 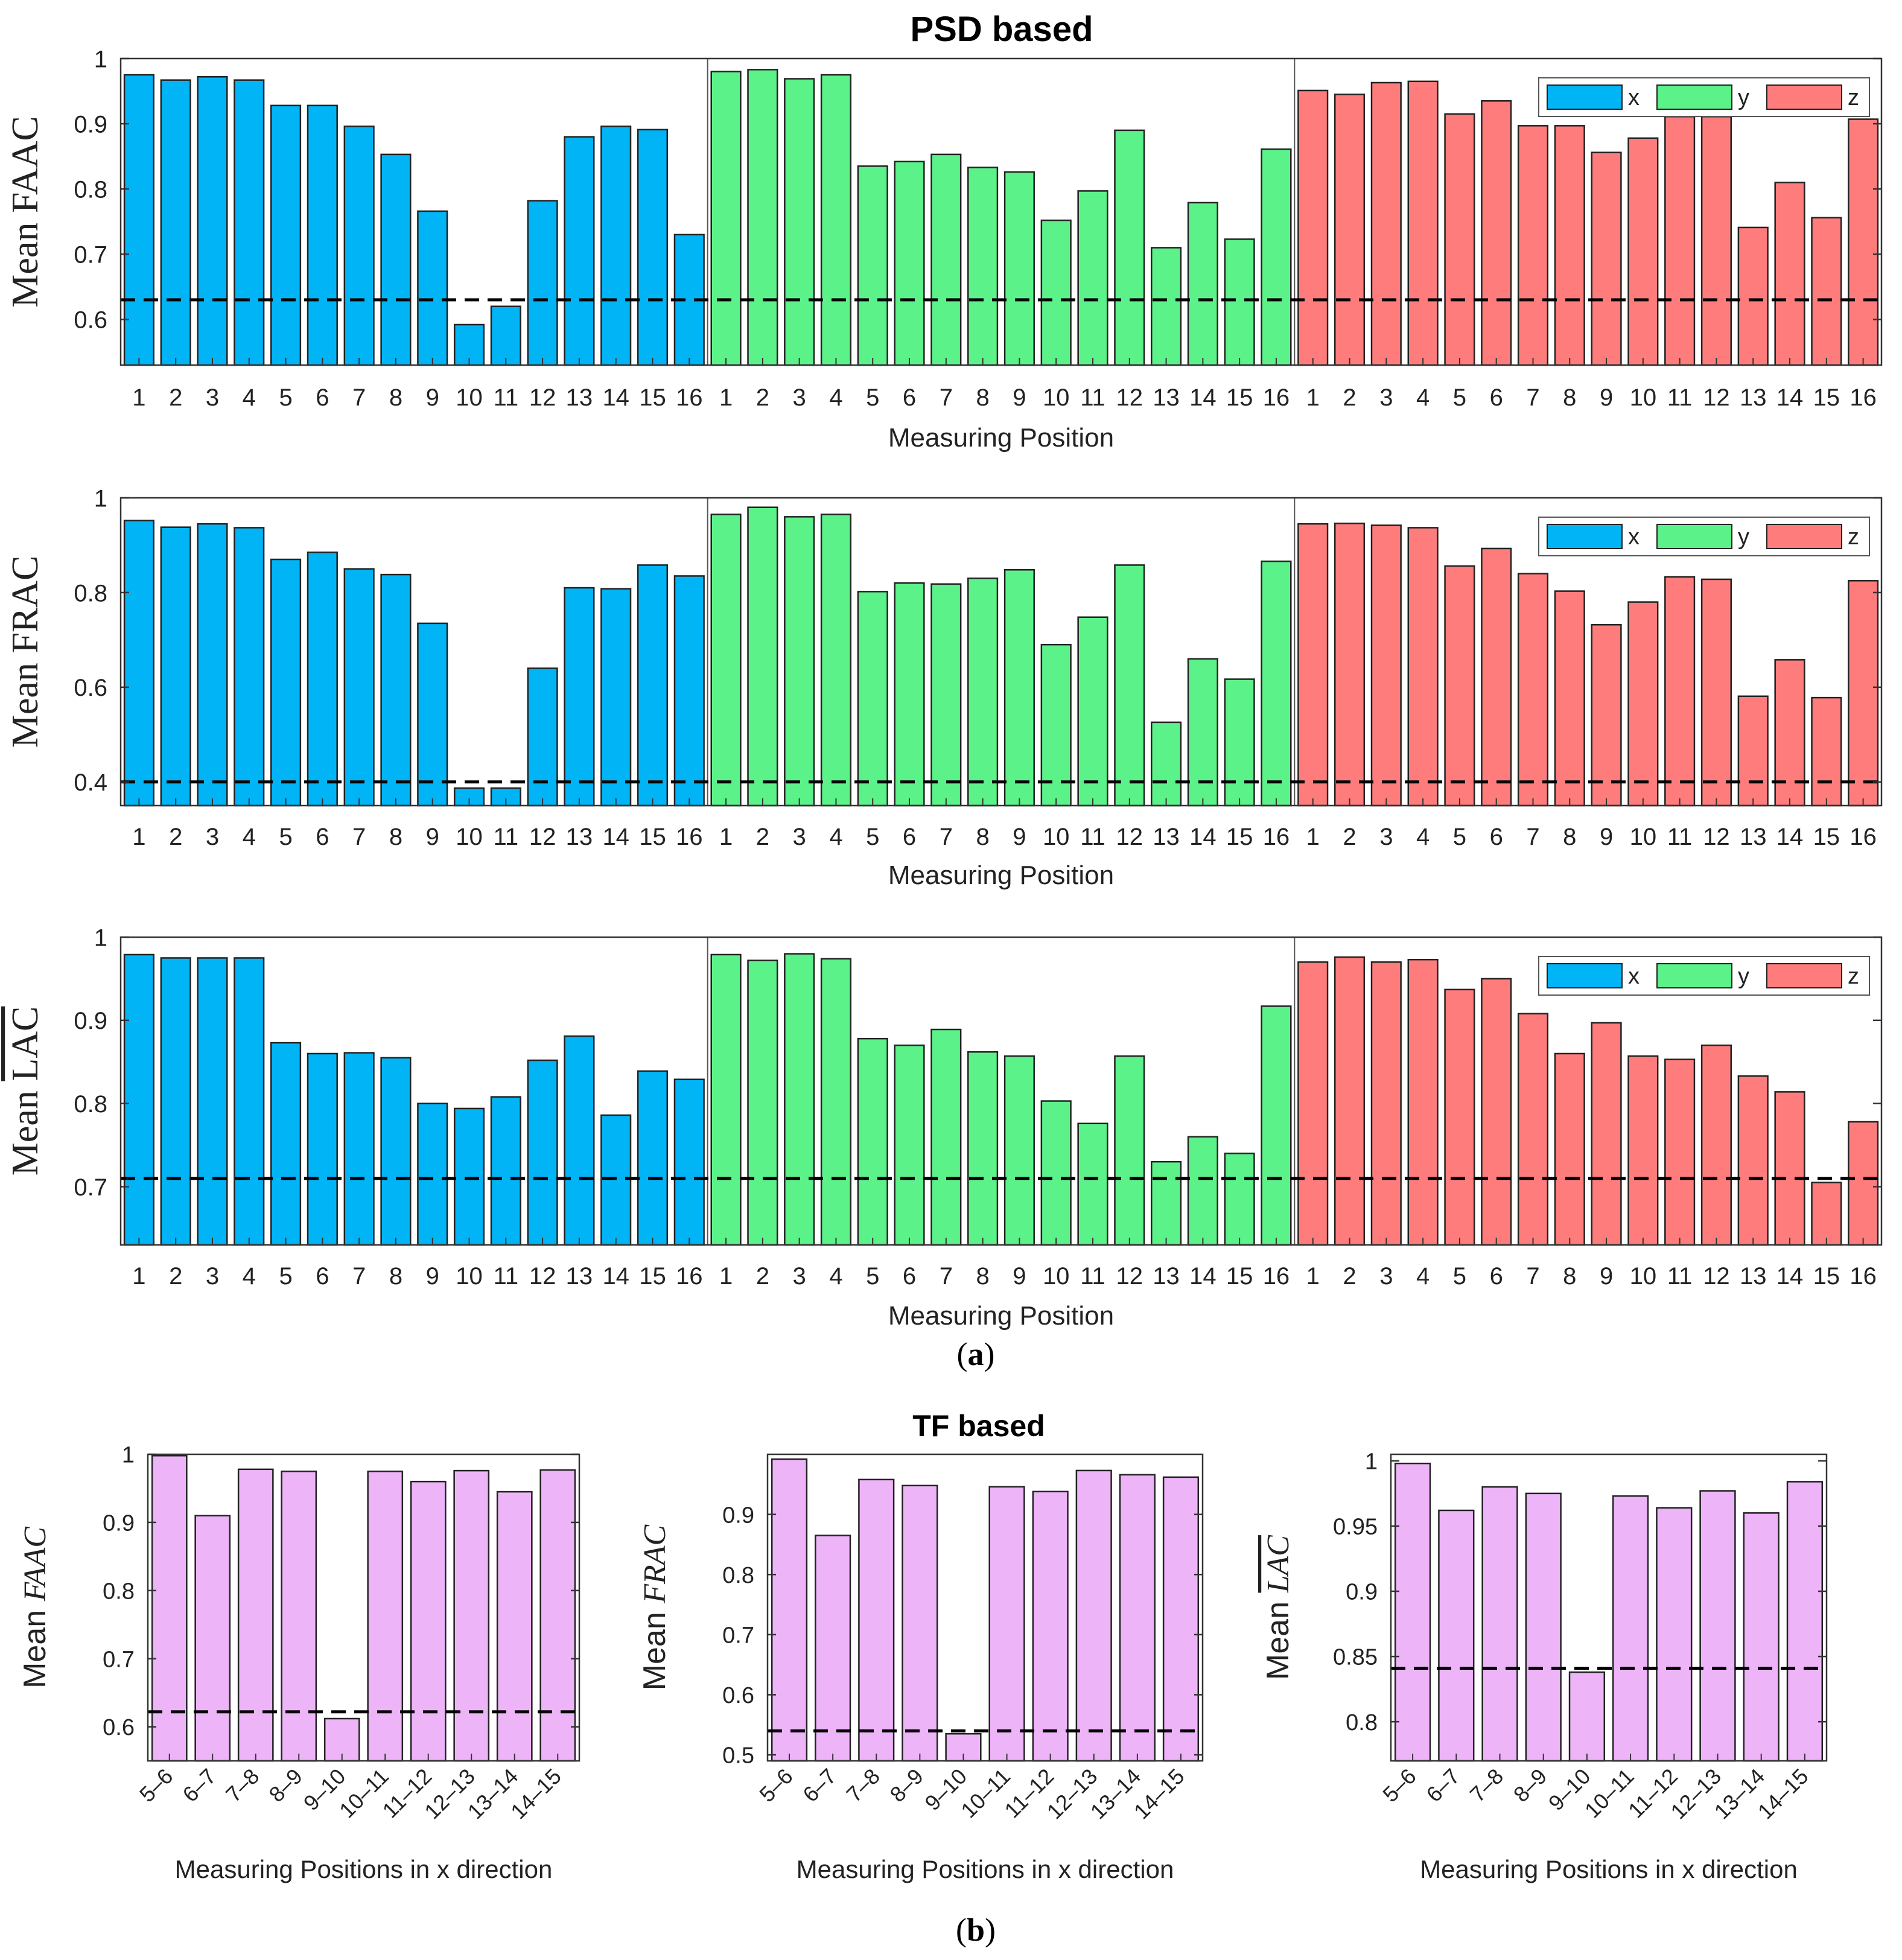 I want to click on bar-7–8, so click(x=876, y=1620).